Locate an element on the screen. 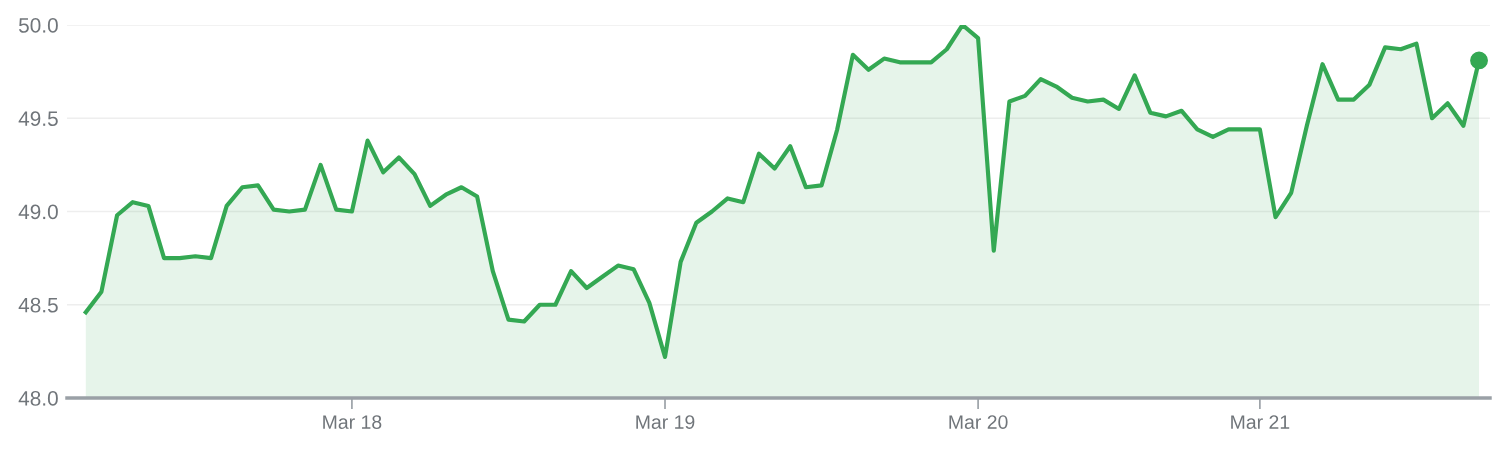  y-tick-label: 49.5 is located at coordinates (38, 118).